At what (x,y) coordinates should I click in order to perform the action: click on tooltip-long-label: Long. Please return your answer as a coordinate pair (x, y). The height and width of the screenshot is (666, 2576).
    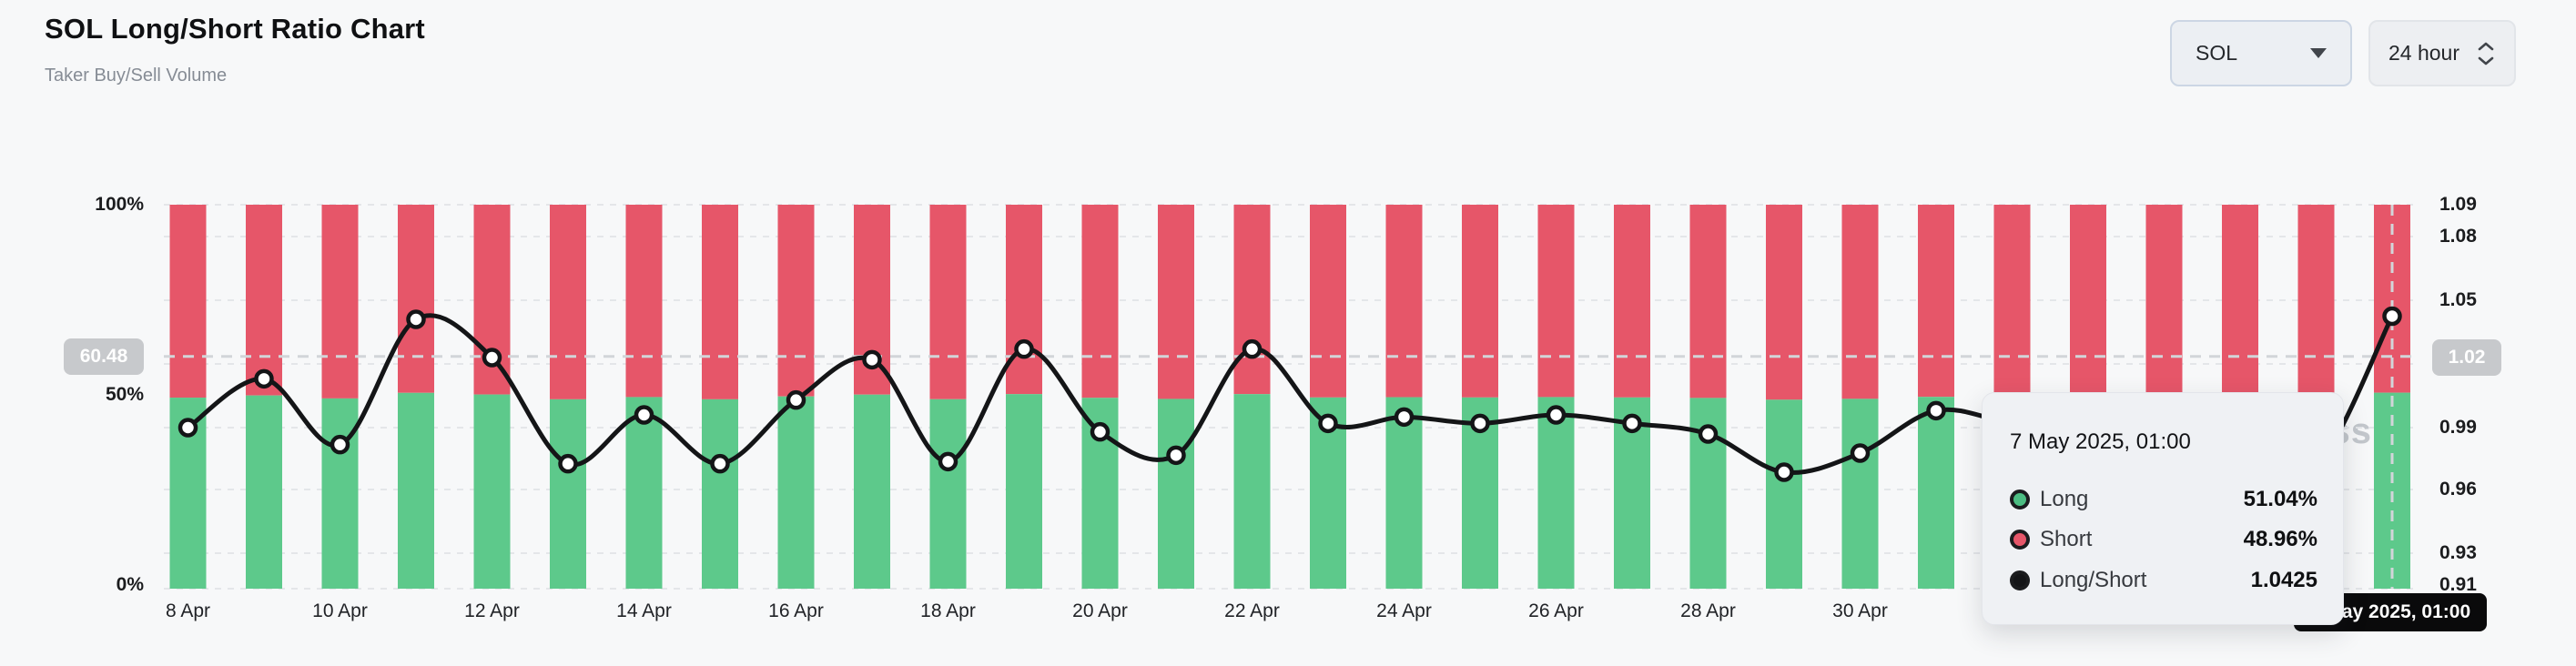
    Looking at the image, I should click on (2064, 499).